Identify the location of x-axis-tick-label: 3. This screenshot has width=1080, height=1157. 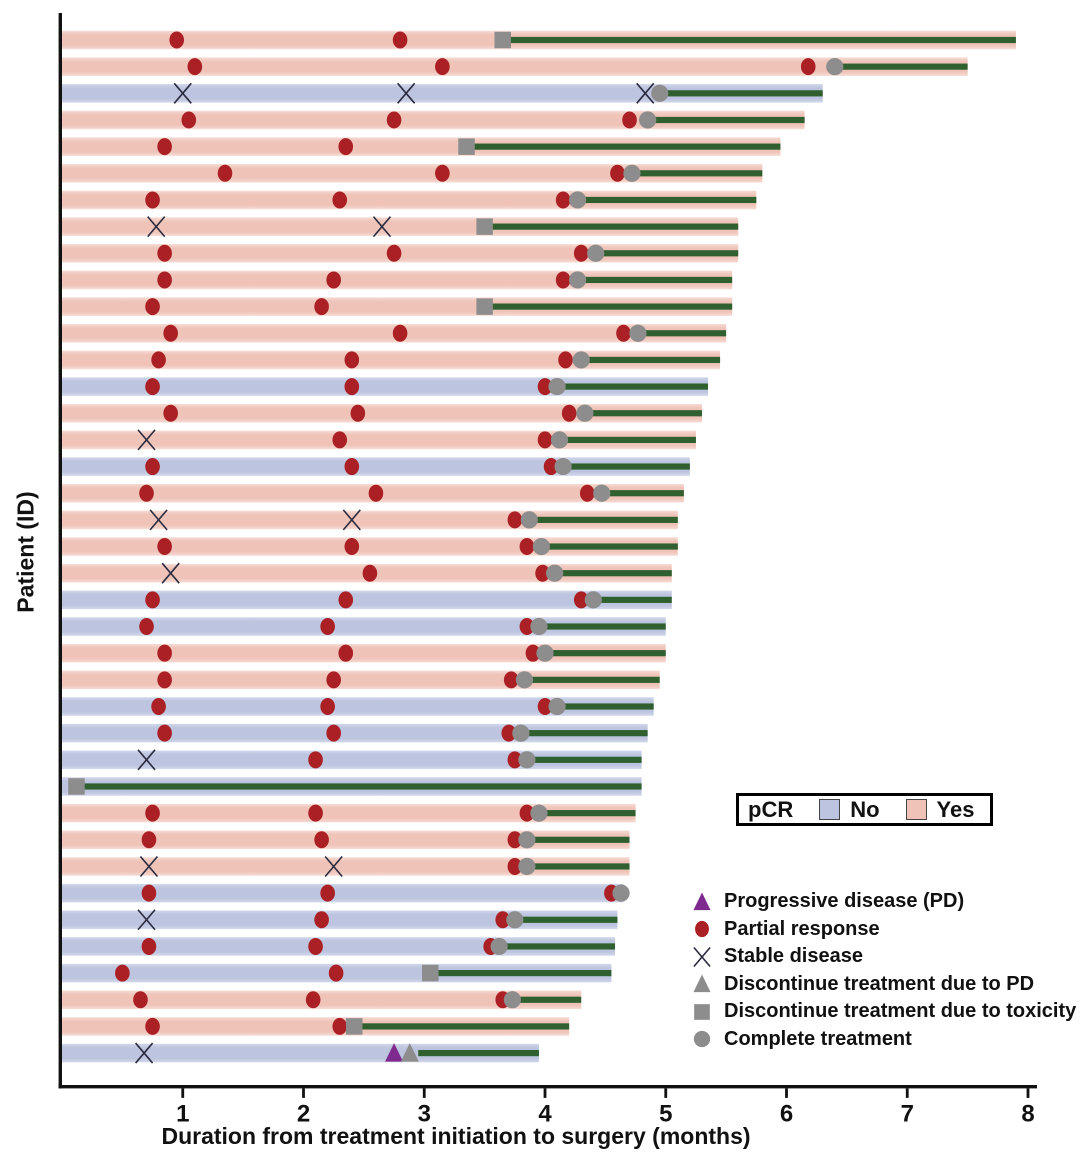
(424, 1113).